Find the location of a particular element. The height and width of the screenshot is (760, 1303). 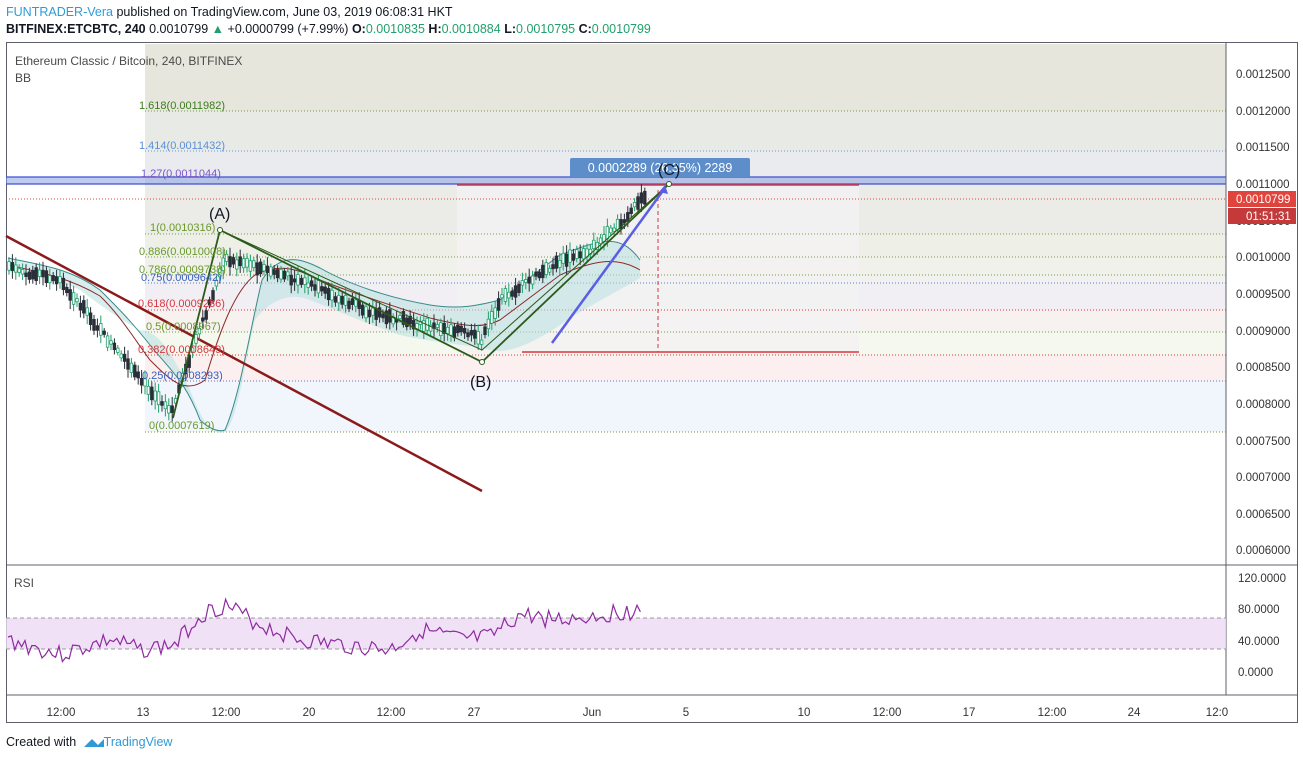

price-tick: 0.0012000 is located at coordinates (1263, 112).